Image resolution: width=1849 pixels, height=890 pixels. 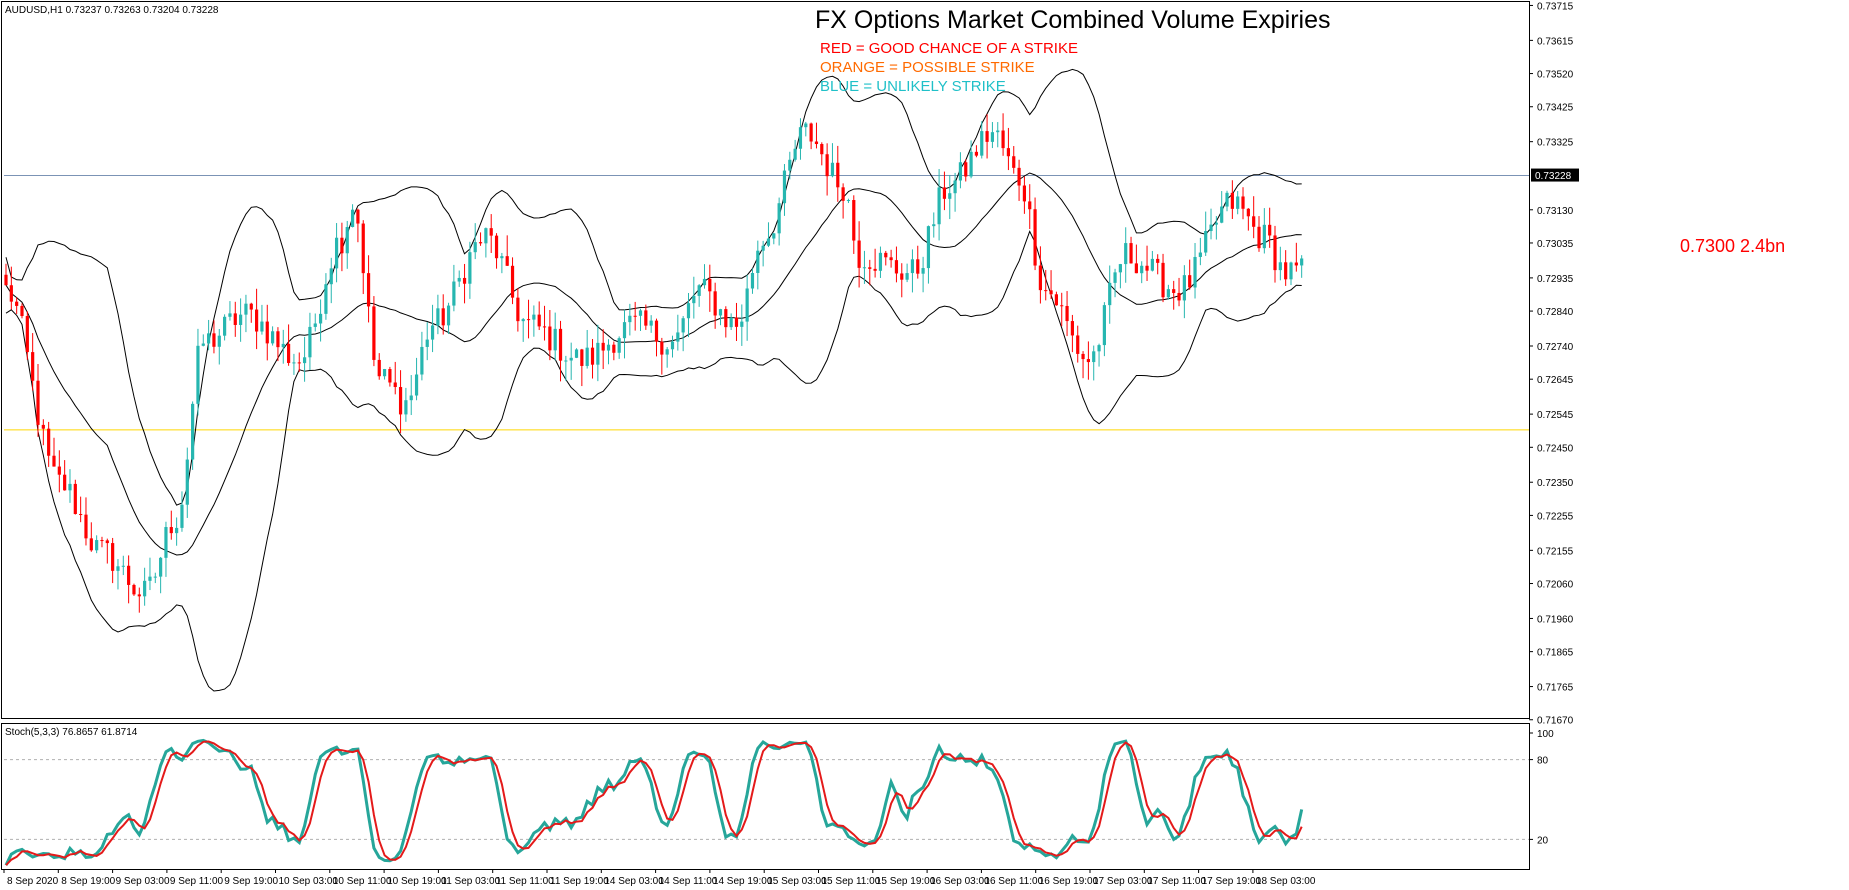 I want to click on time-tick-label: 14 Sep 11:00, so click(x=688, y=881).